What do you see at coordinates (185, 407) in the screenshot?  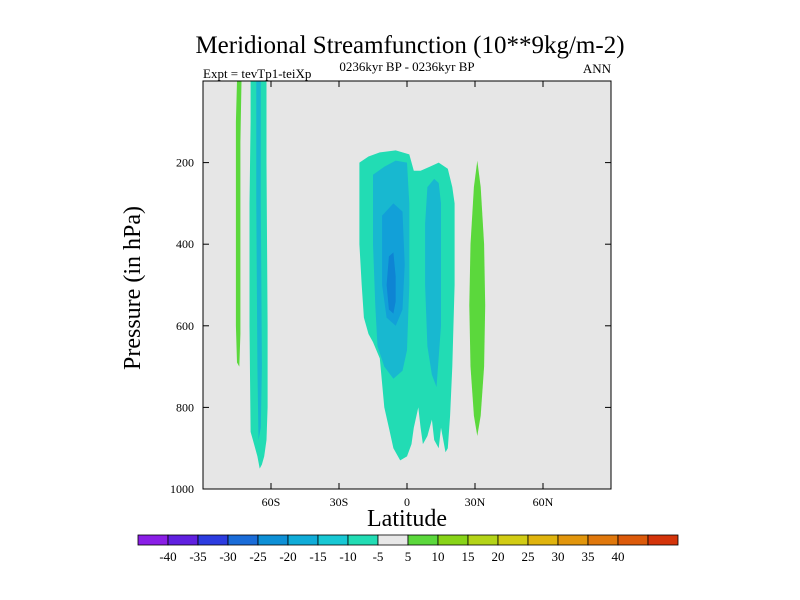 I see `y-tick-label: 800` at bounding box center [185, 407].